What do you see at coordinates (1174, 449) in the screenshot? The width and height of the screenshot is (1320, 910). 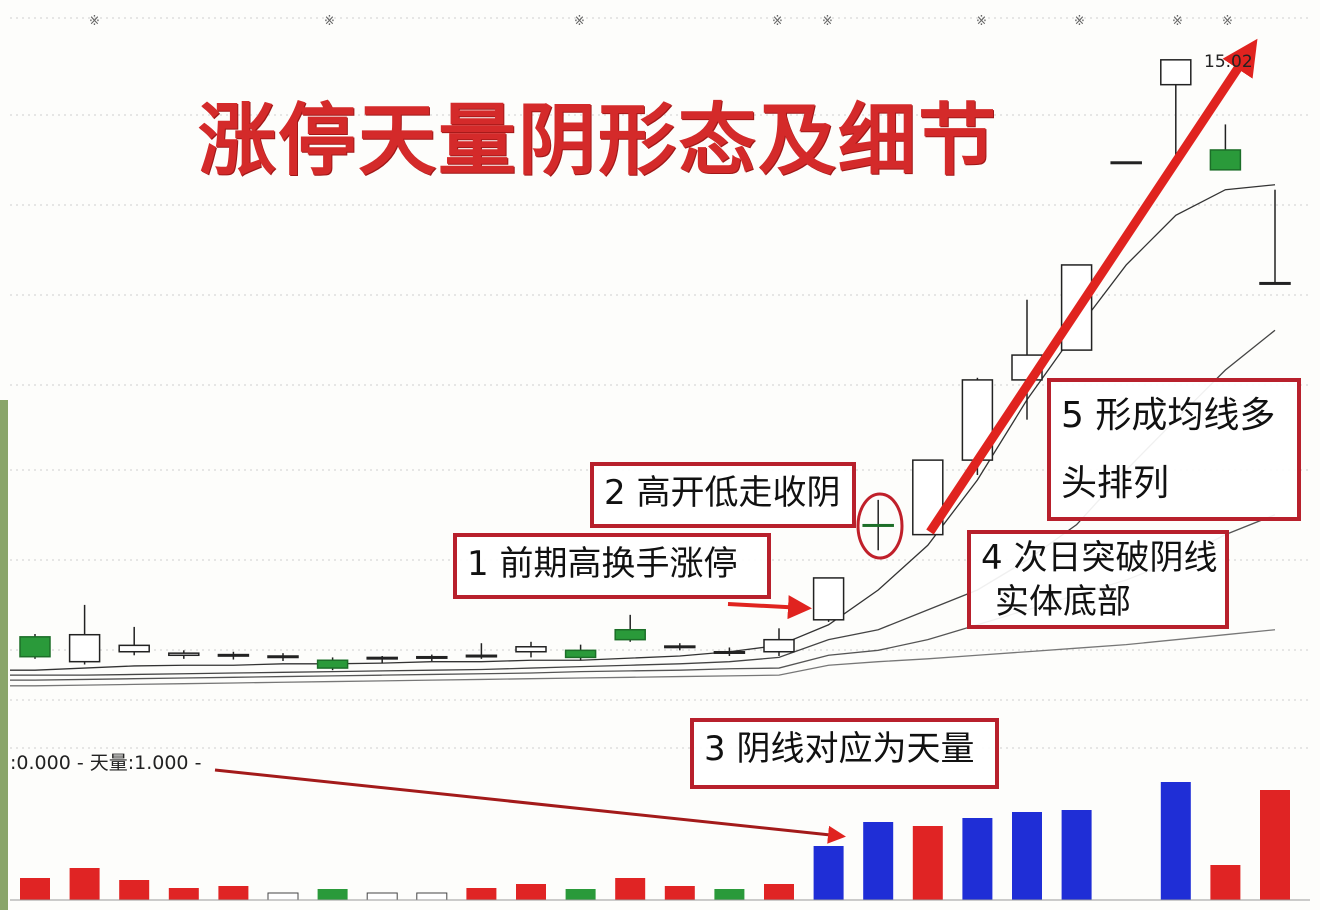 I see `annotation-5: 5 形成均线多 头排列` at bounding box center [1174, 449].